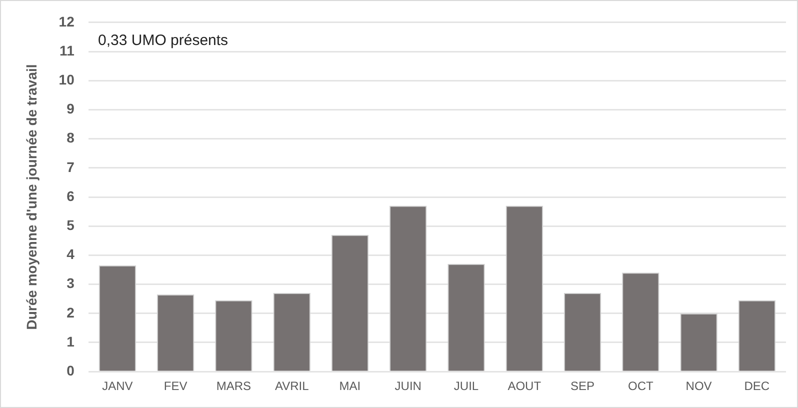  I want to click on annotation: 0,33 UMO présents, so click(163, 40).